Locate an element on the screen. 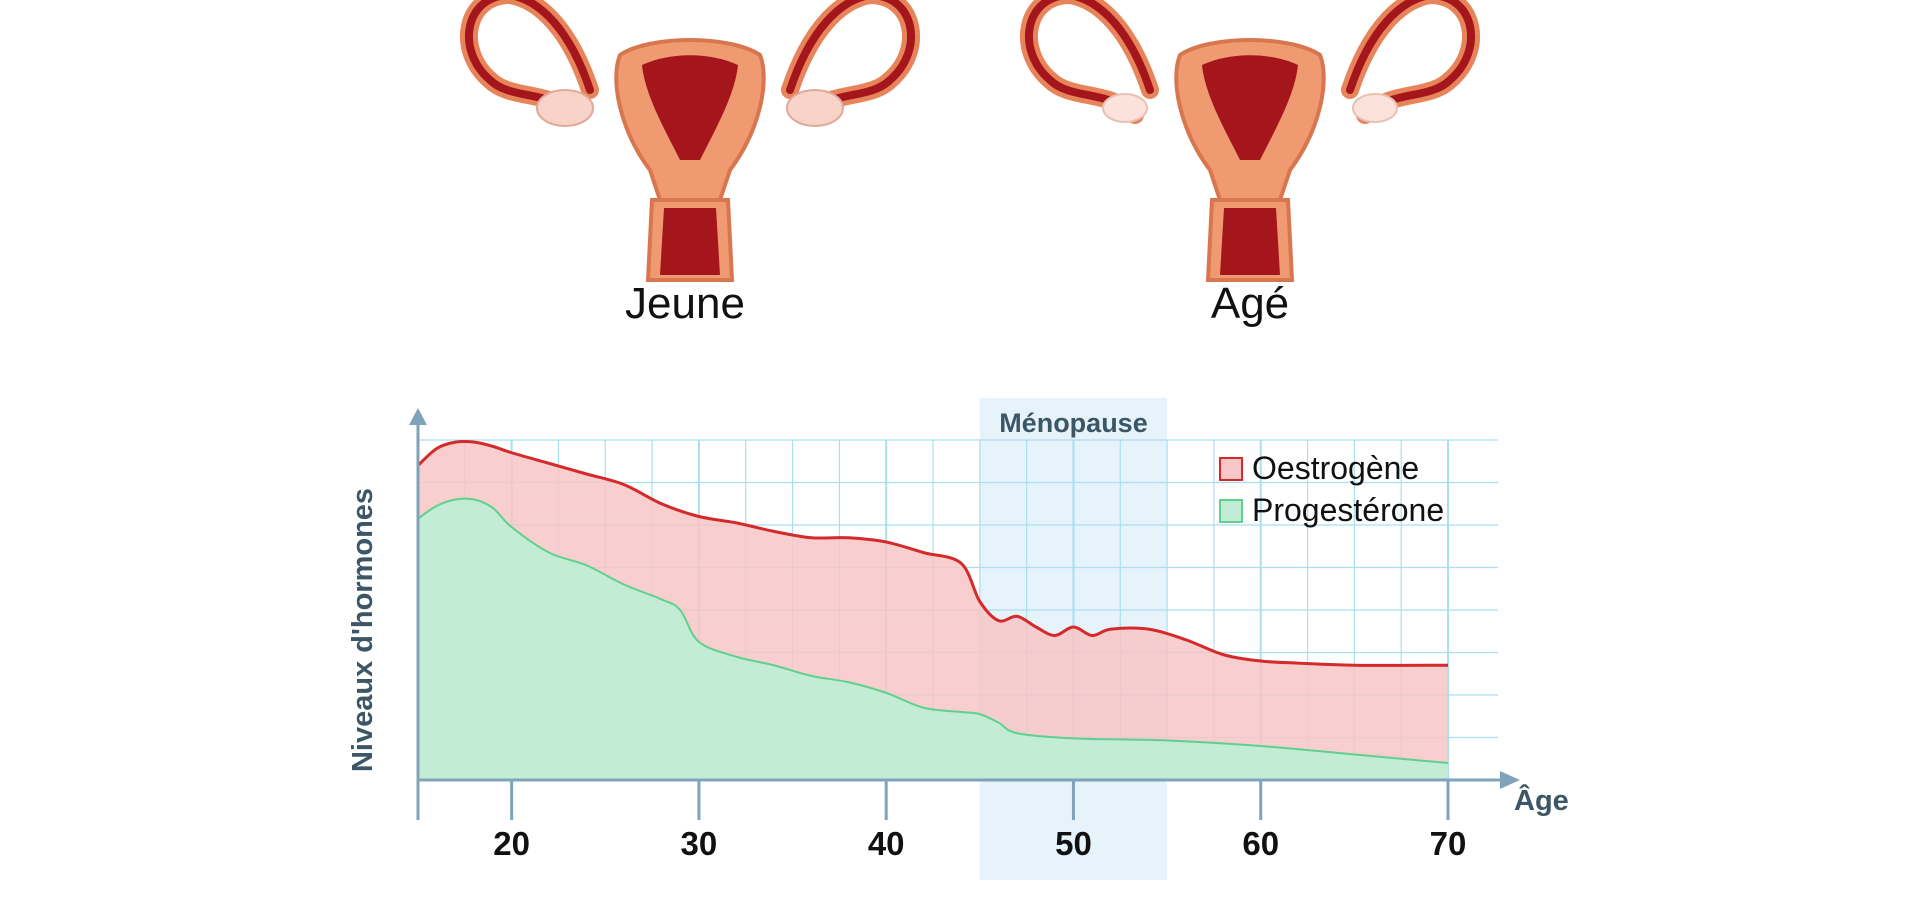 The image size is (1920, 900). x-tick-label: 70 is located at coordinates (1448, 843).